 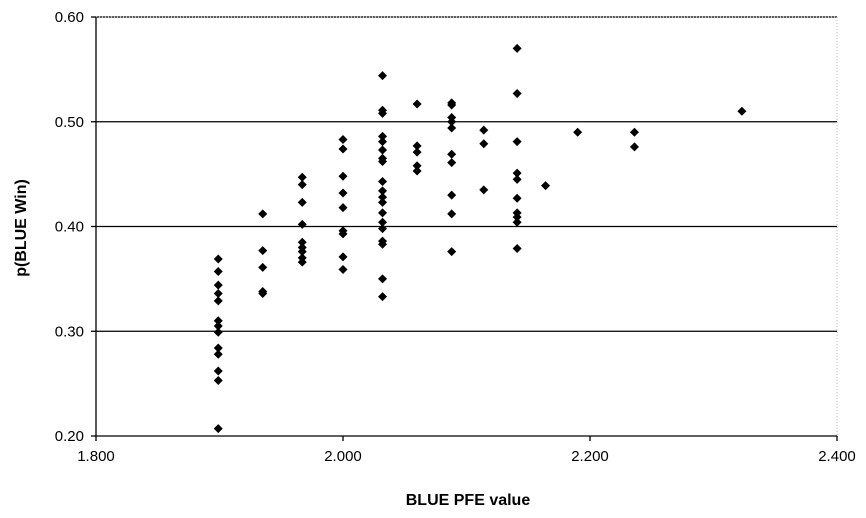 I want to click on x-tick-label: 2.200, so click(x=590, y=456).